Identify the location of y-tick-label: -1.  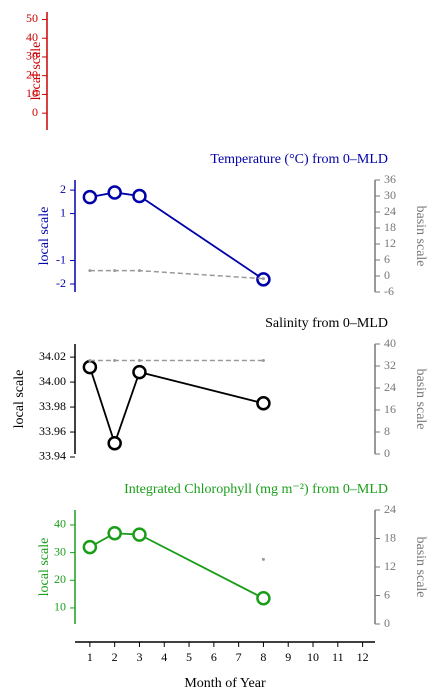
(61, 259).